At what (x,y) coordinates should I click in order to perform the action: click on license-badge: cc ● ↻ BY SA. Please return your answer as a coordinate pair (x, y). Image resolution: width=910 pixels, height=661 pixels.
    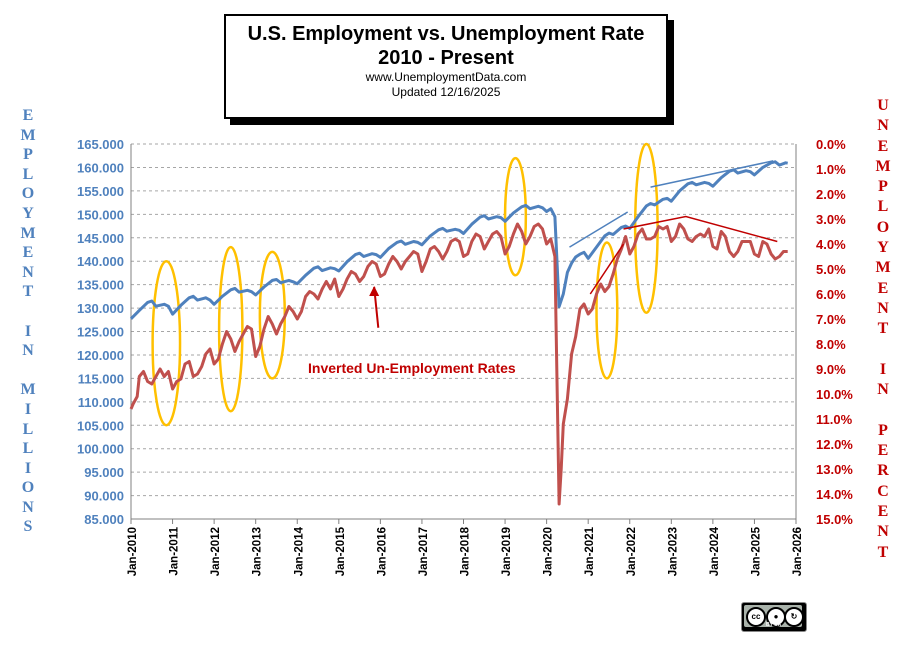
    Looking at the image, I should click on (774, 617).